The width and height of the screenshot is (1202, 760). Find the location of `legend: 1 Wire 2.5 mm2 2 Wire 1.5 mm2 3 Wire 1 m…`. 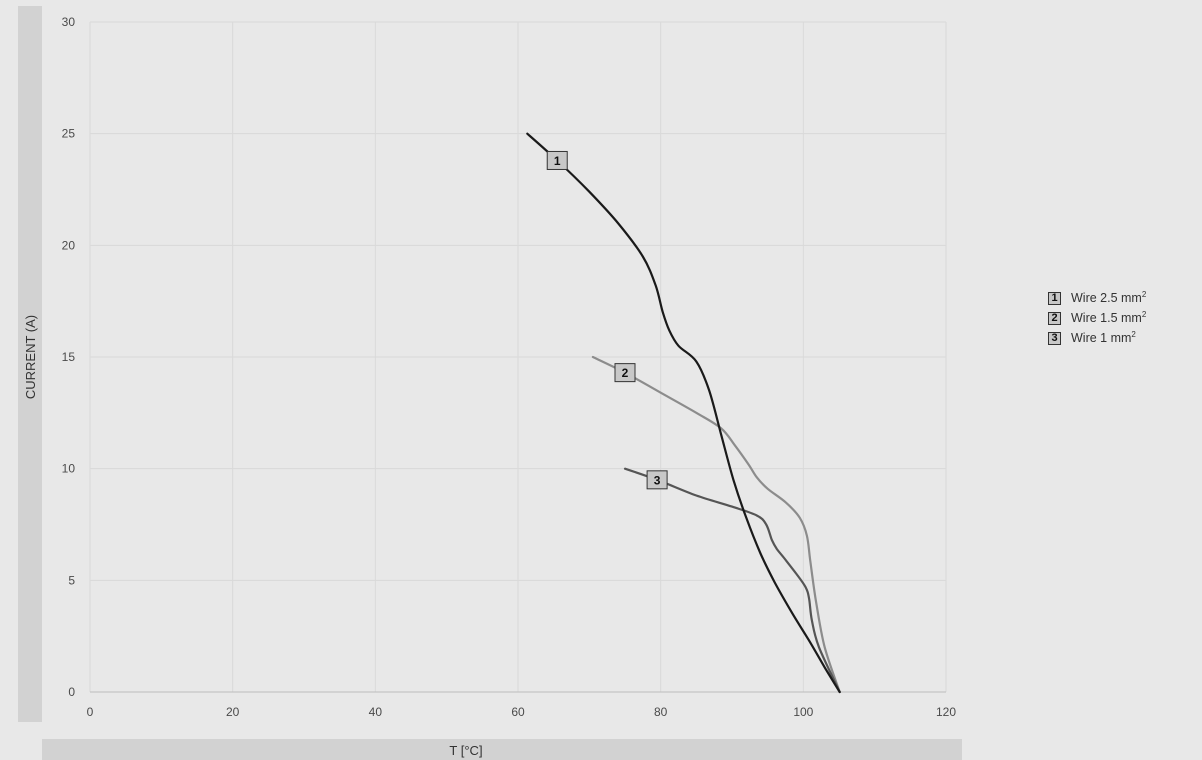

legend: 1 Wire 2.5 mm2 2 Wire 1.5 mm2 3 Wire 1 m… is located at coordinates (1097, 318).